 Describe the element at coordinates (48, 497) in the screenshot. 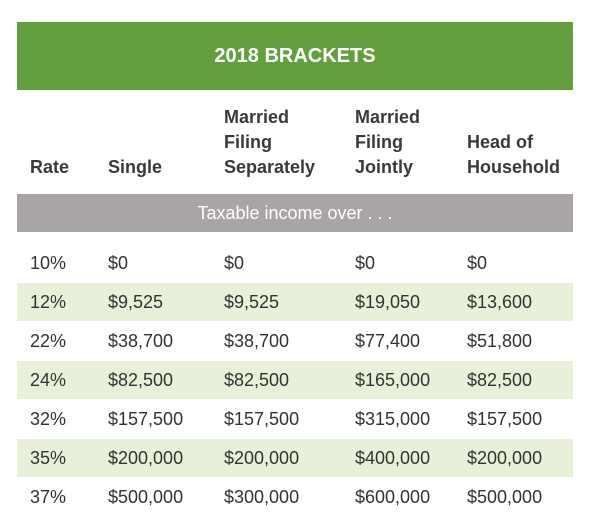

I see `rate-cell: 37%` at that location.